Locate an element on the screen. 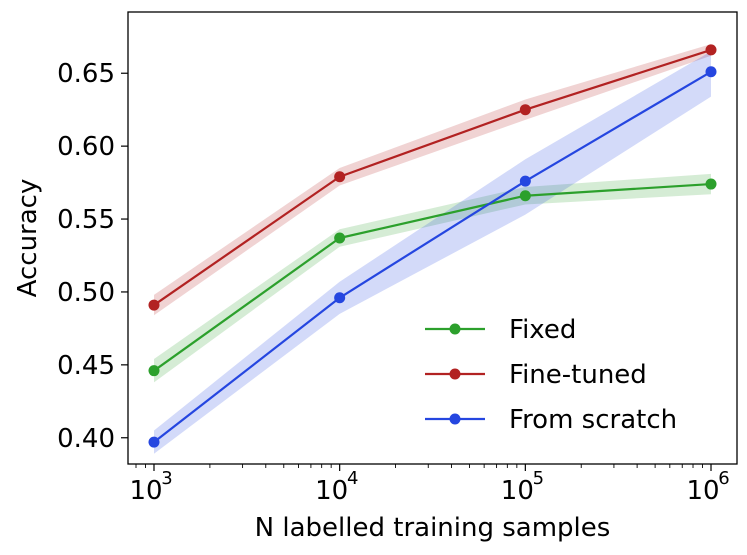 This screenshot has height=555, width=747. x-axis-label: N labelled training samples is located at coordinates (433, 528).